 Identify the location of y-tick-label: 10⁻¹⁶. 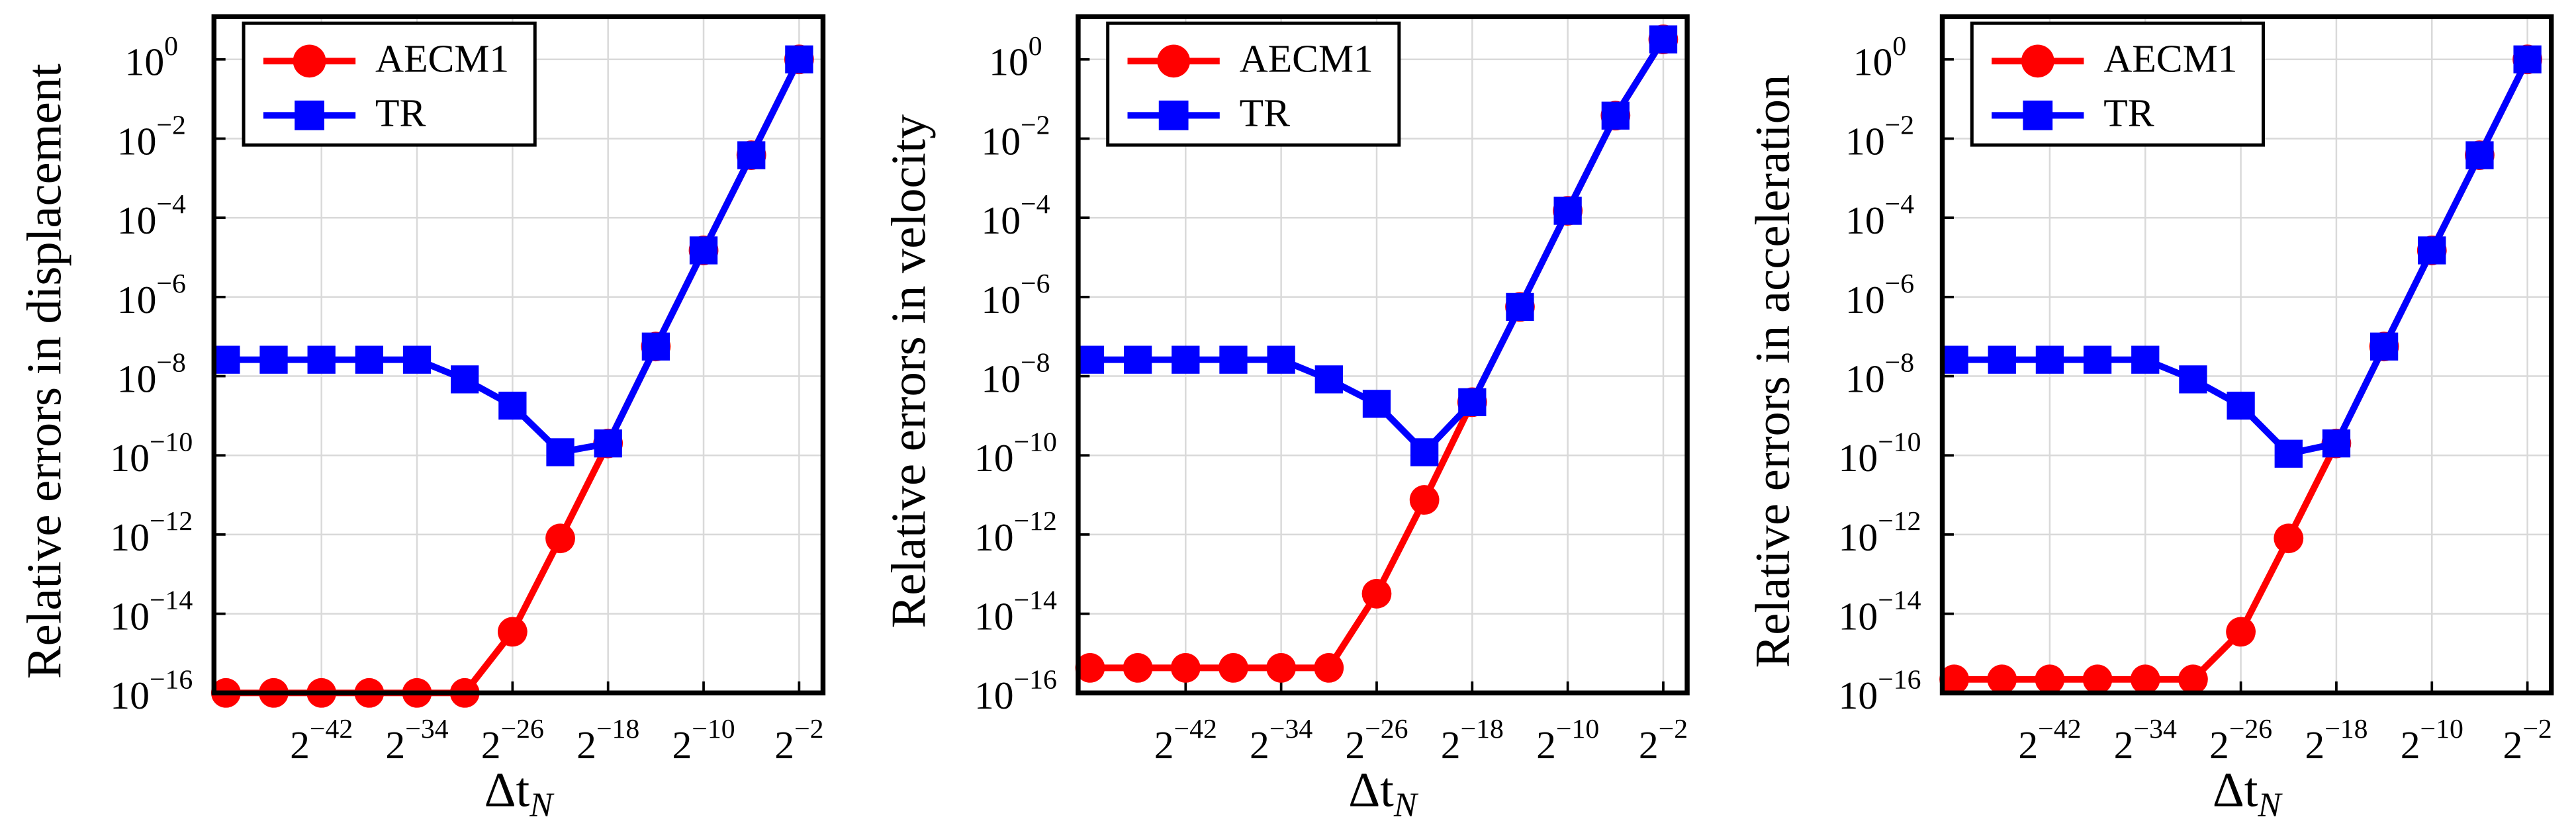
(1880, 690).